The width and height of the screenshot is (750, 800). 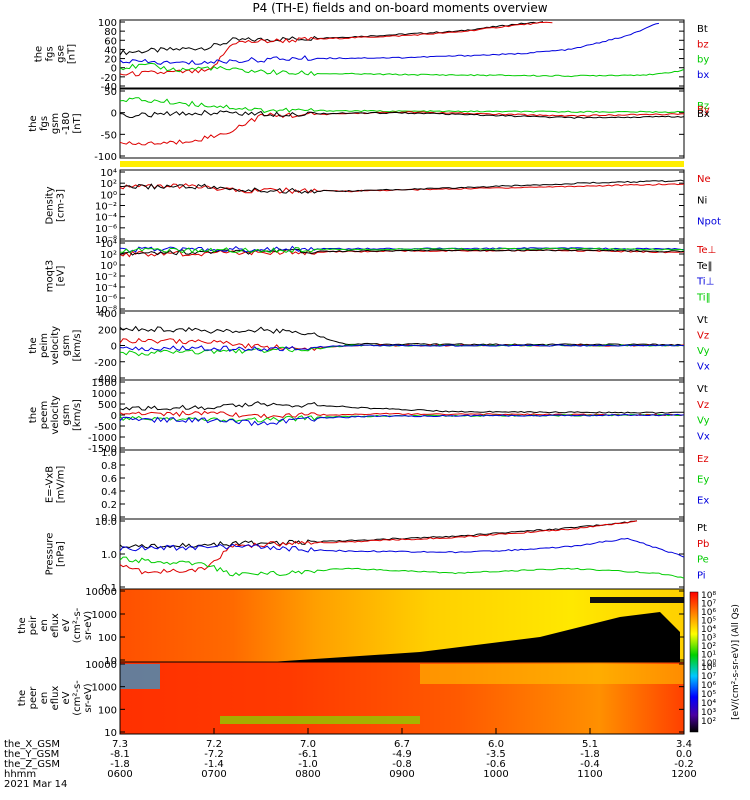 What do you see at coordinates (105, 379) in the screenshot?
I see `y-tick-label: -400` at bounding box center [105, 379].